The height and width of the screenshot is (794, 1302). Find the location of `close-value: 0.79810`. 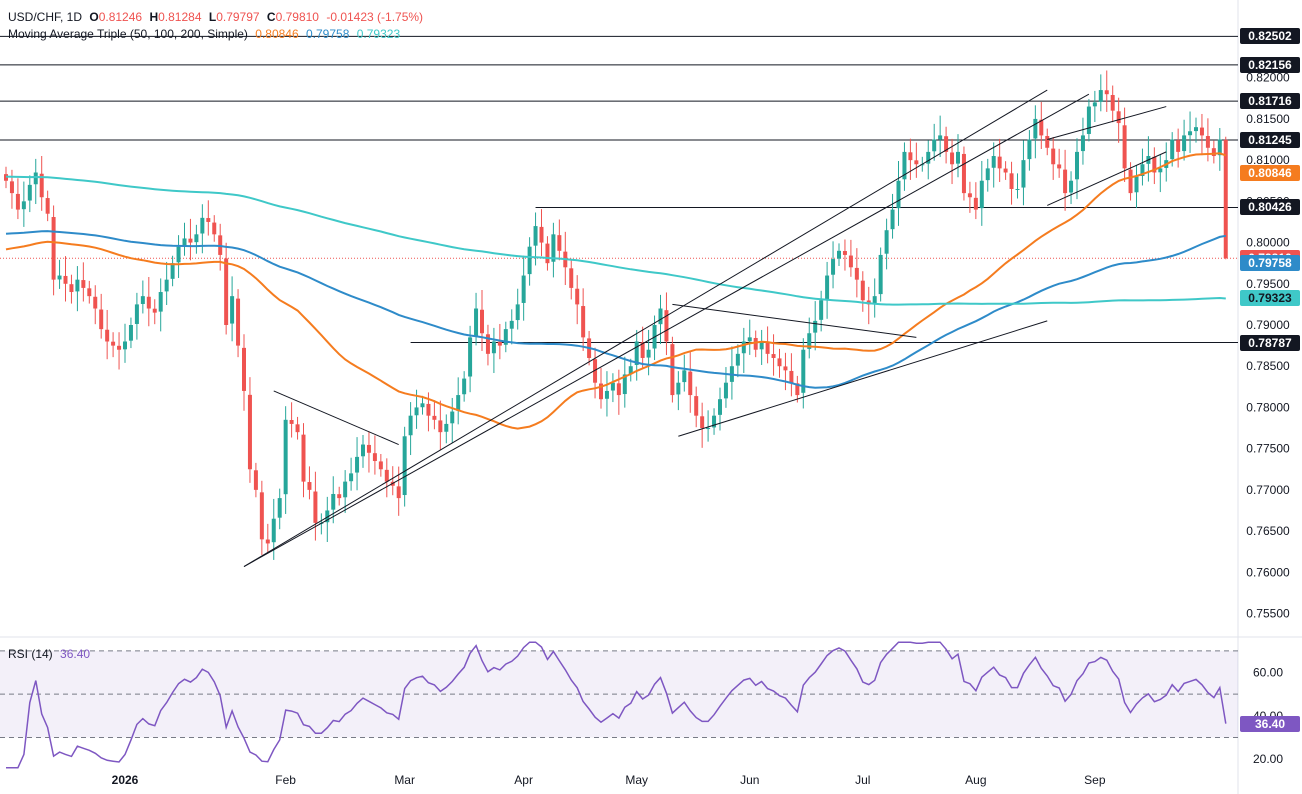

close-value: 0.79810 is located at coordinates (297, 17).